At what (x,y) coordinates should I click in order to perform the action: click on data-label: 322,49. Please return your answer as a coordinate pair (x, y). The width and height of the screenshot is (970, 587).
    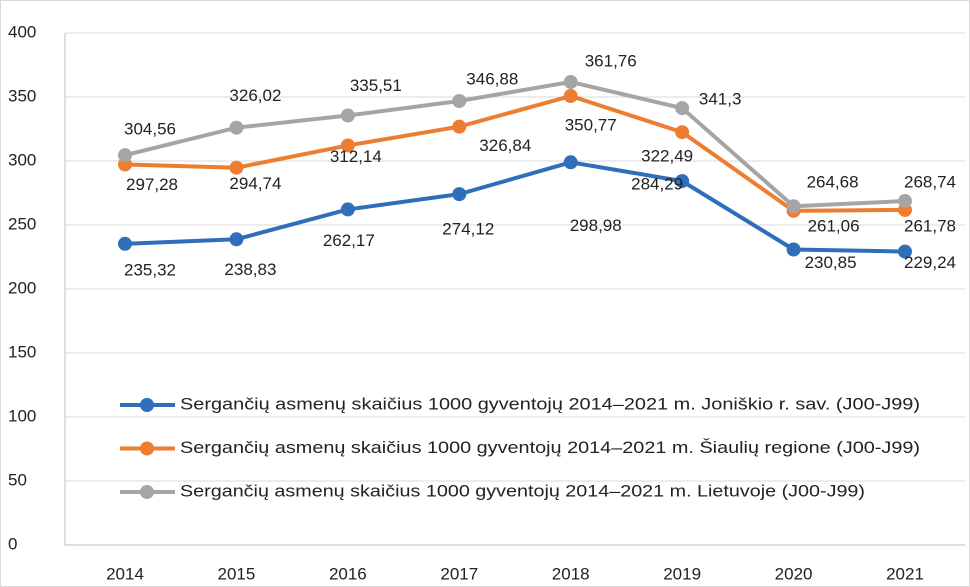
    Looking at the image, I should click on (667, 156).